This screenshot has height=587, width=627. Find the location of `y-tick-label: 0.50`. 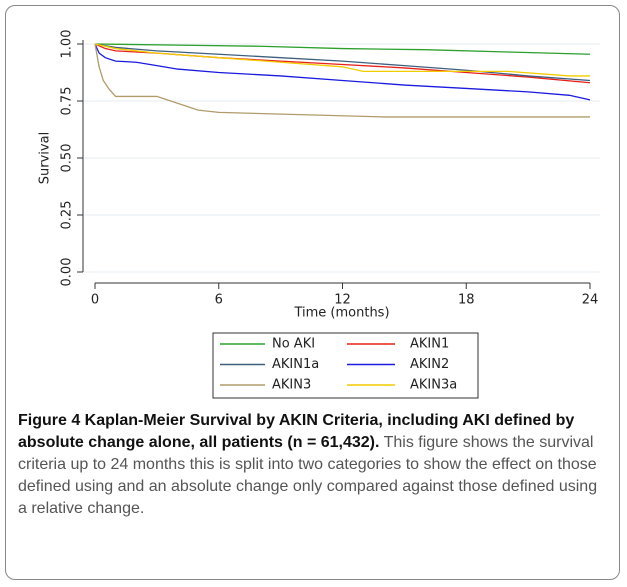

y-tick-label: 0.50 is located at coordinates (67, 158).